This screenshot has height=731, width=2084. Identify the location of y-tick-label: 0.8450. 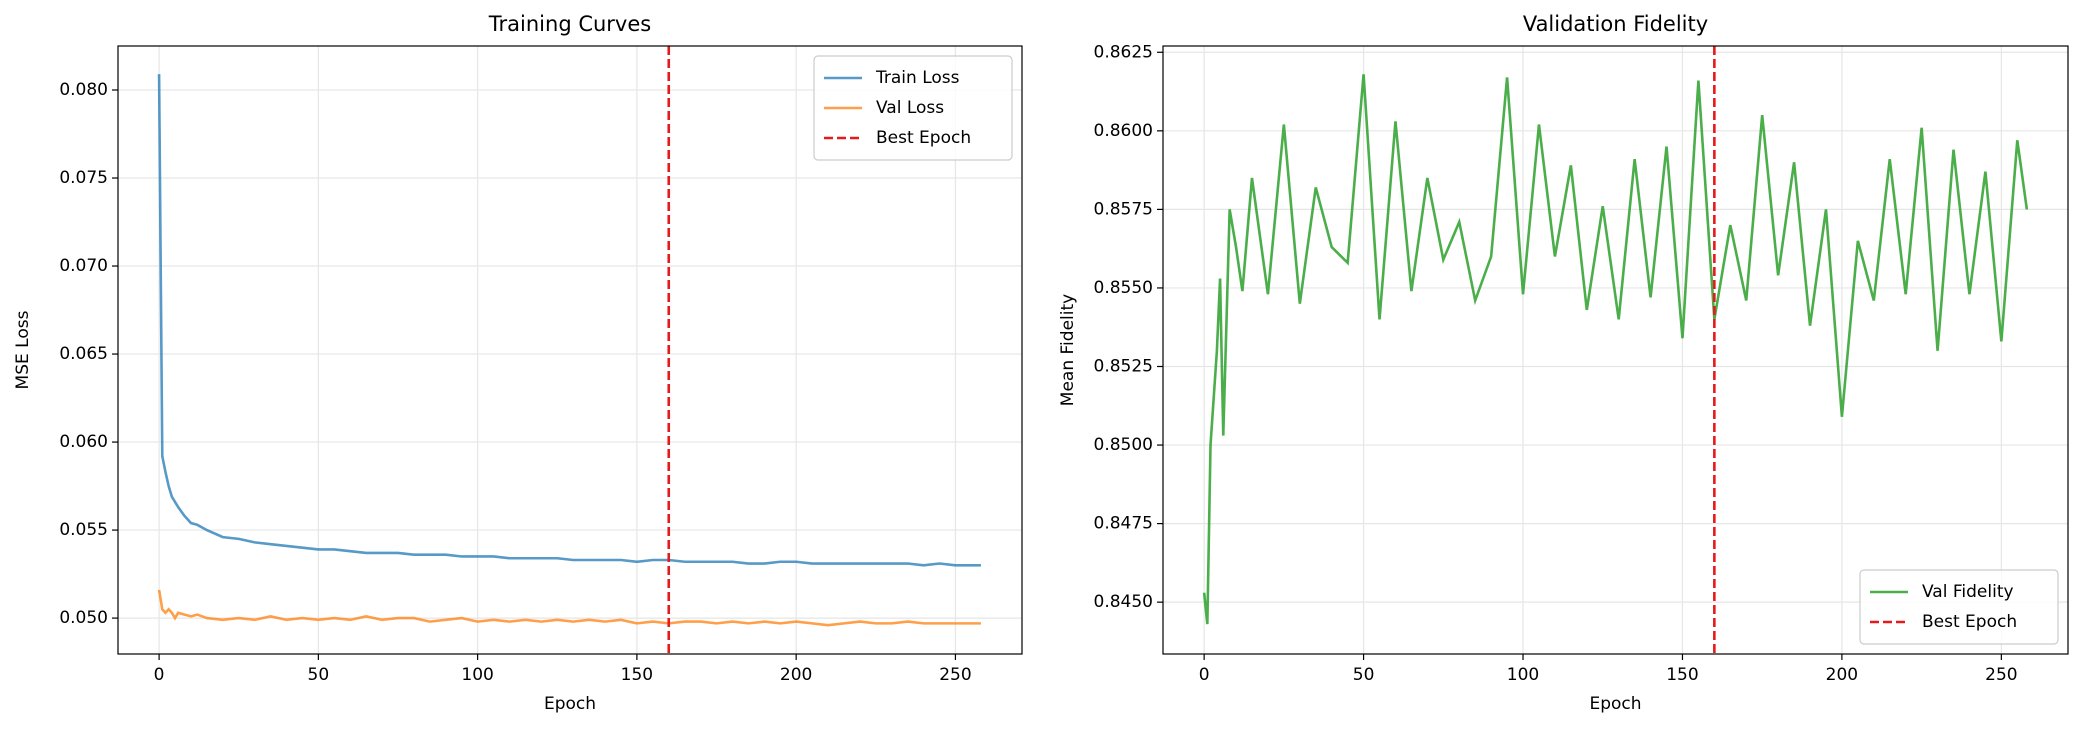
(1123, 602).